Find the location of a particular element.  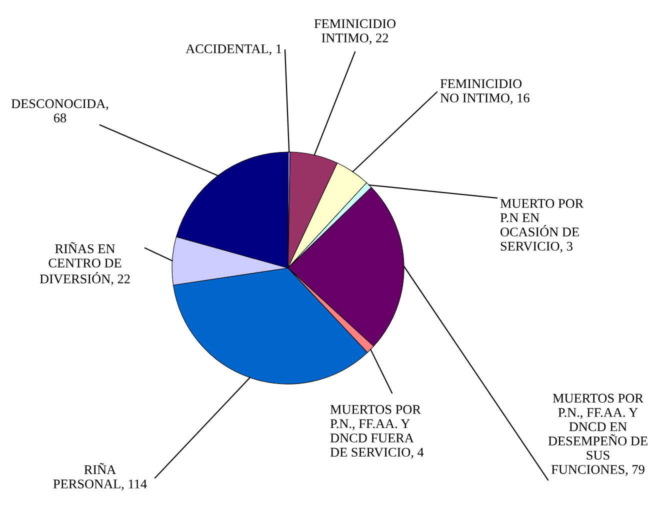

slice-label: RIÑA PERSONAL, 114 is located at coordinates (100, 476).